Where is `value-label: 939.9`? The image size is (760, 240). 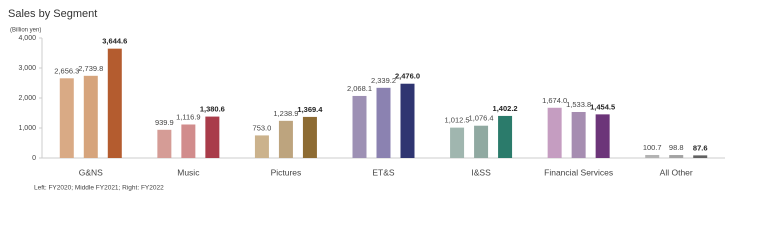 value-label: 939.9 is located at coordinates (164, 122).